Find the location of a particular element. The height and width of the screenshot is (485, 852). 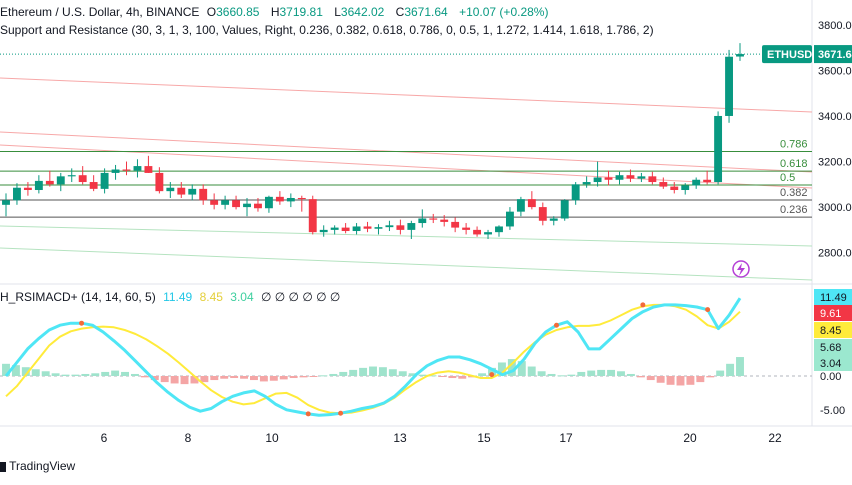

symbol-title: Ethereum / U.S. Dollar, 4h, BINANCE is located at coordinates (100, 12).